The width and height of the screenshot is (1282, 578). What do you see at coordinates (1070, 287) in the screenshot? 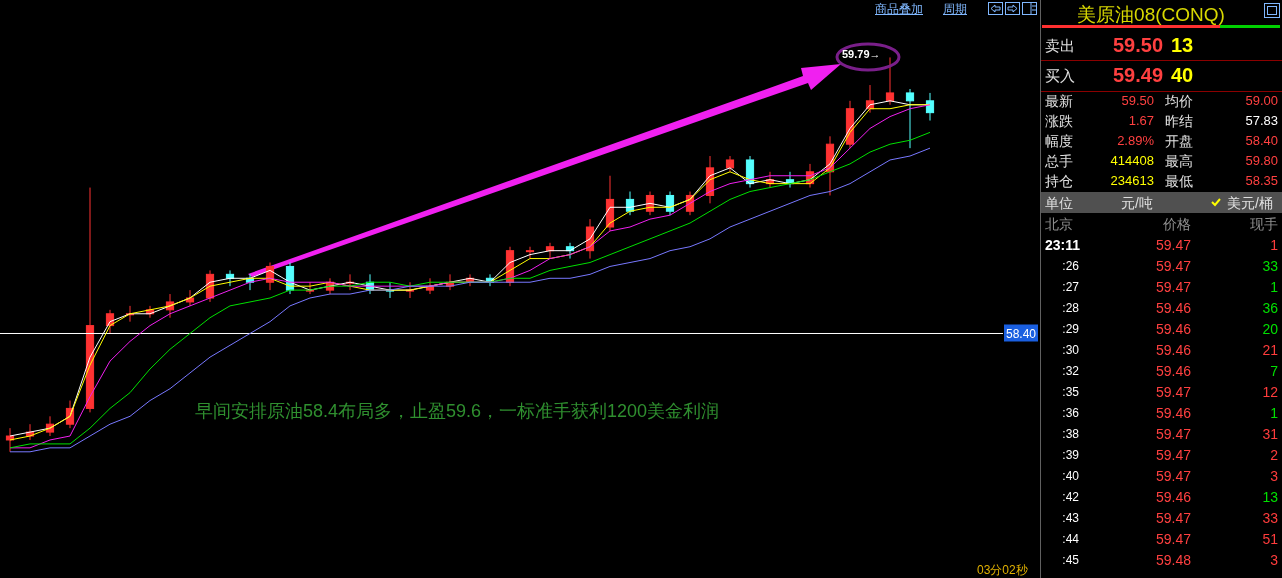
I see `text: :27` at bounding box center [1070, 287].